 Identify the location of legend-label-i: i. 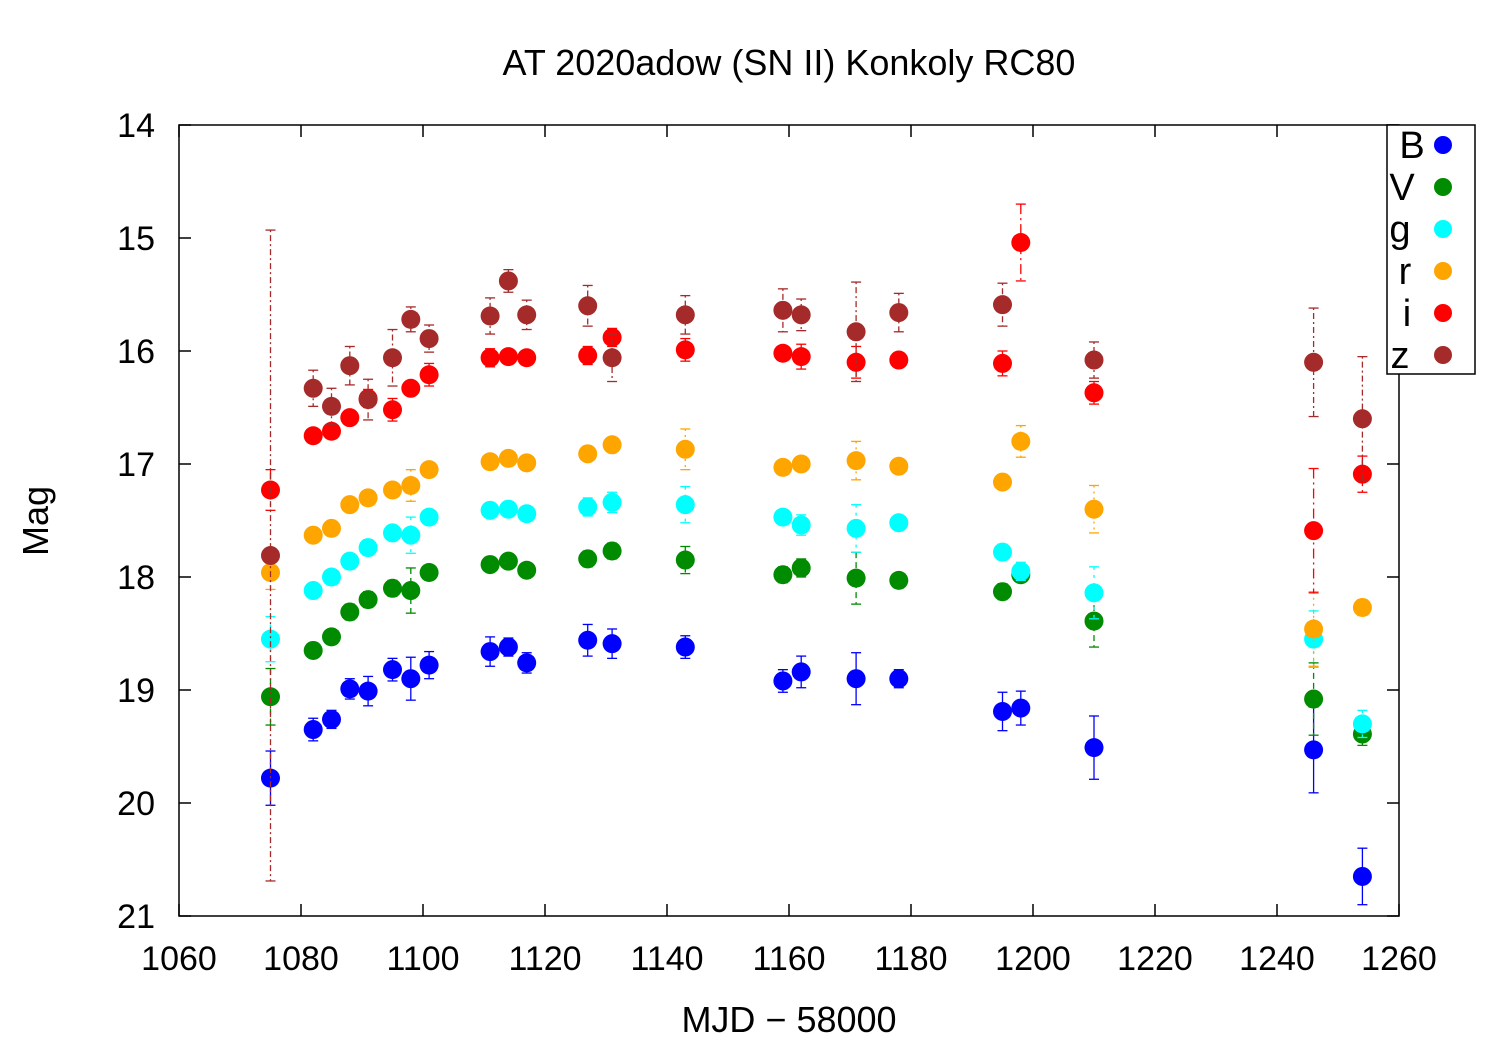
(1407, 314).